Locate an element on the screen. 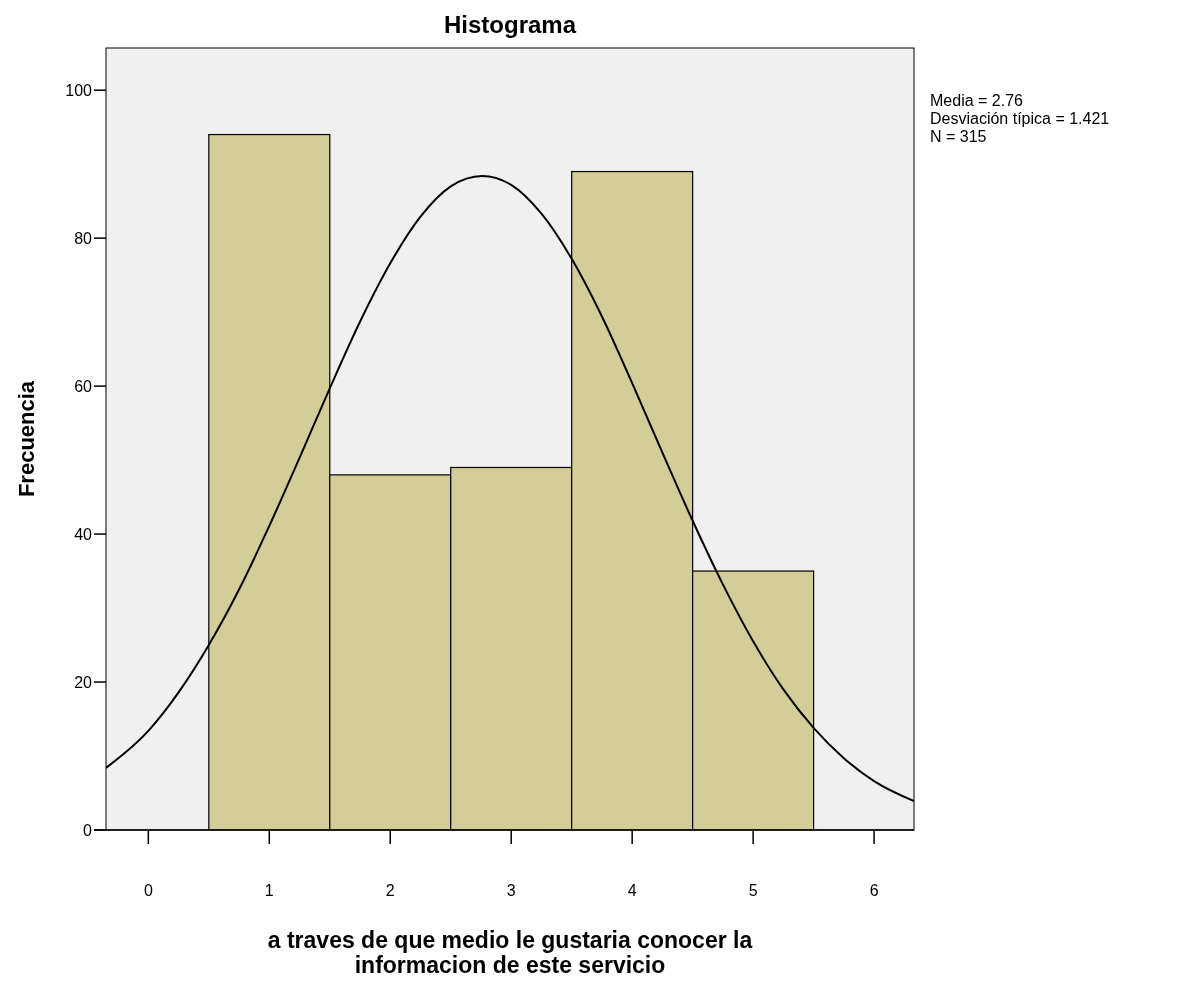  y-tick-label: 60 is located at coordinates (83, 386).